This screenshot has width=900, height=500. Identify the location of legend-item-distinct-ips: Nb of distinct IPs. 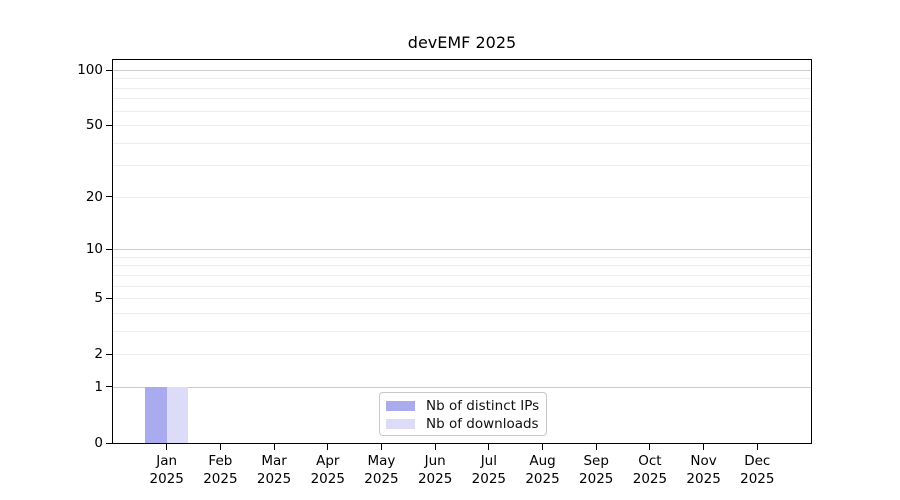
(463, 406).